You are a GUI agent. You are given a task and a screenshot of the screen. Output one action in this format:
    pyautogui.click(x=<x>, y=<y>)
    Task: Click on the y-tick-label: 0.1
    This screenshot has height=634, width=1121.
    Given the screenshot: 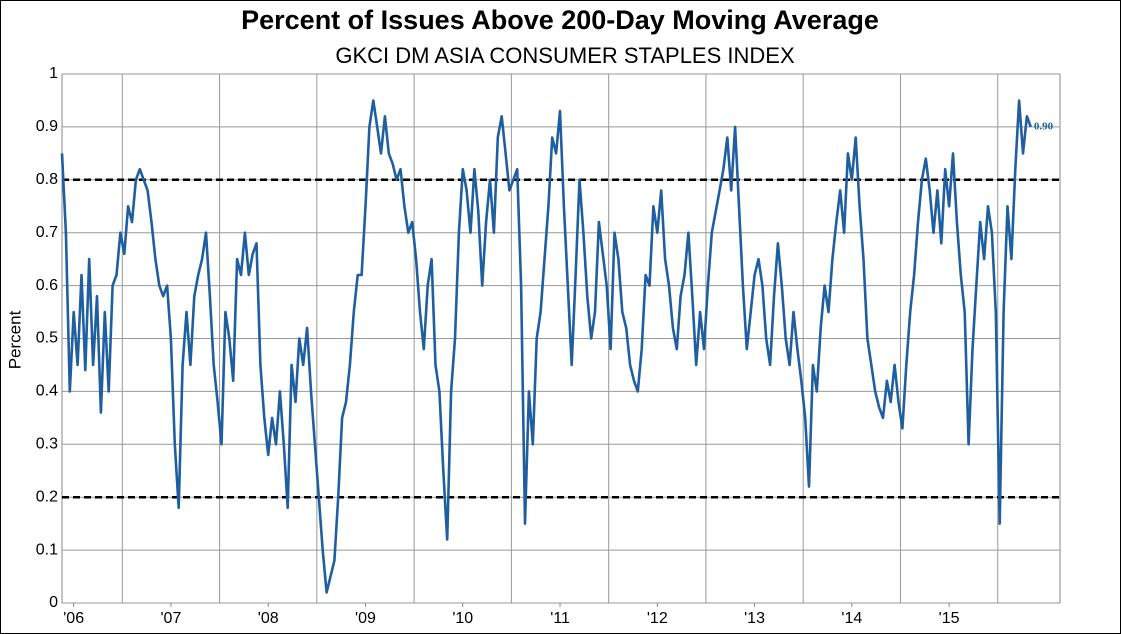 What is the action you would take?
    pyautogui.click(x=47, y=549)
    